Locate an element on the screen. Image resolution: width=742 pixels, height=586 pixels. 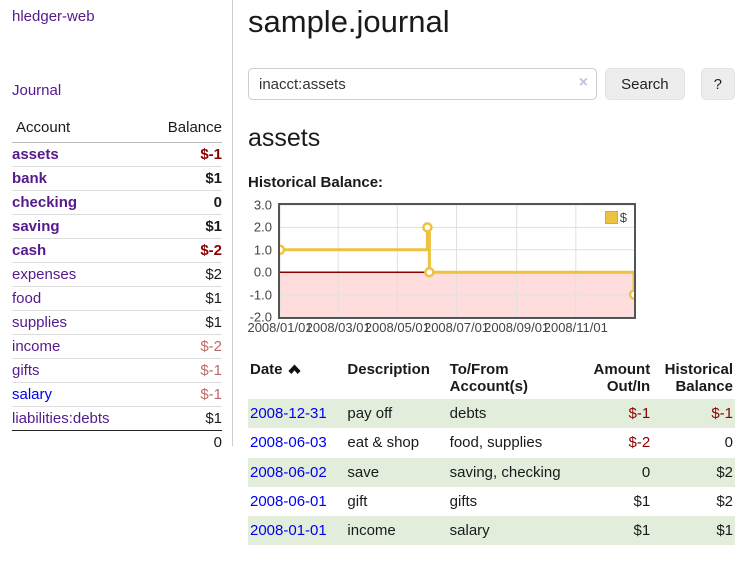
transaction-date-link: 2008-01-01 is located at coordinates (288, 531).